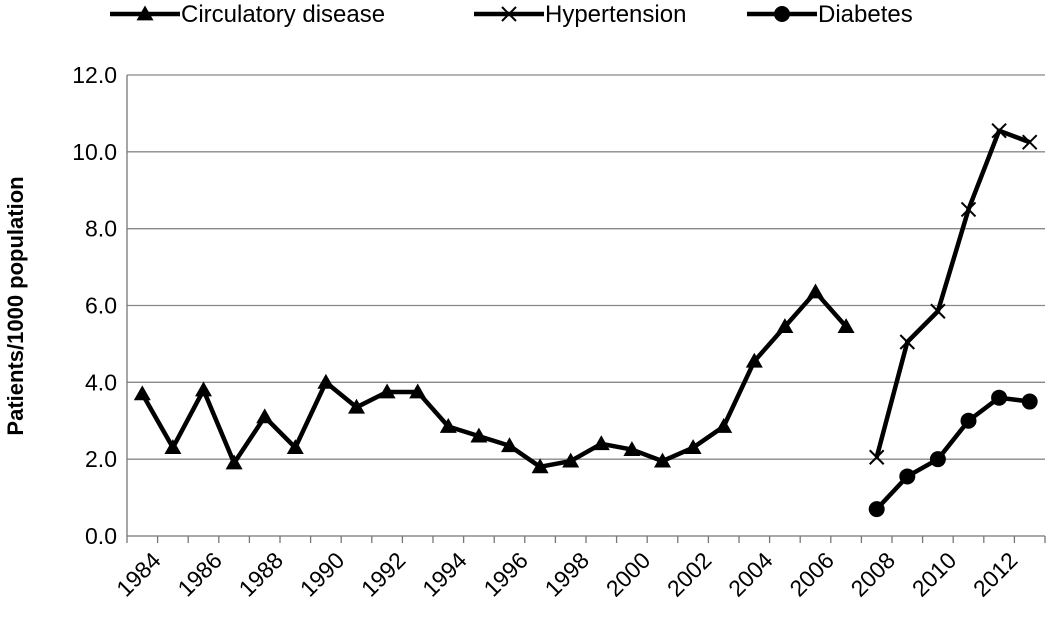  What do you see at coordinates (322, 574) in the screenshot?
I see `x-tick-label: 1990` at bounding box center [322, 574].